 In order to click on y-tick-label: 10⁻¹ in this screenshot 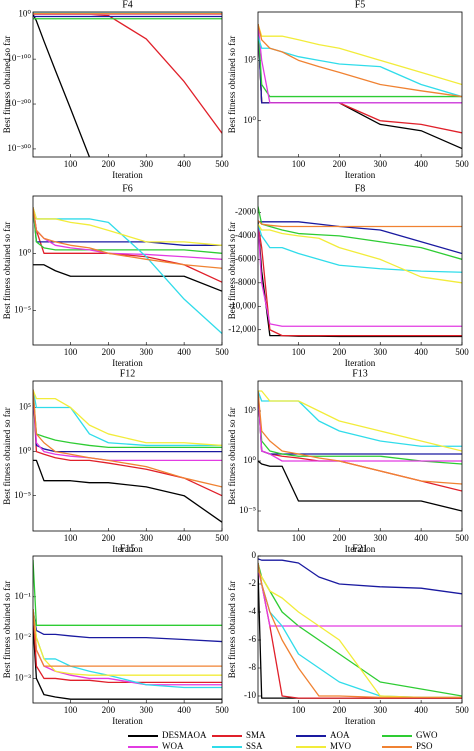, I will do `click(23, 596)`.